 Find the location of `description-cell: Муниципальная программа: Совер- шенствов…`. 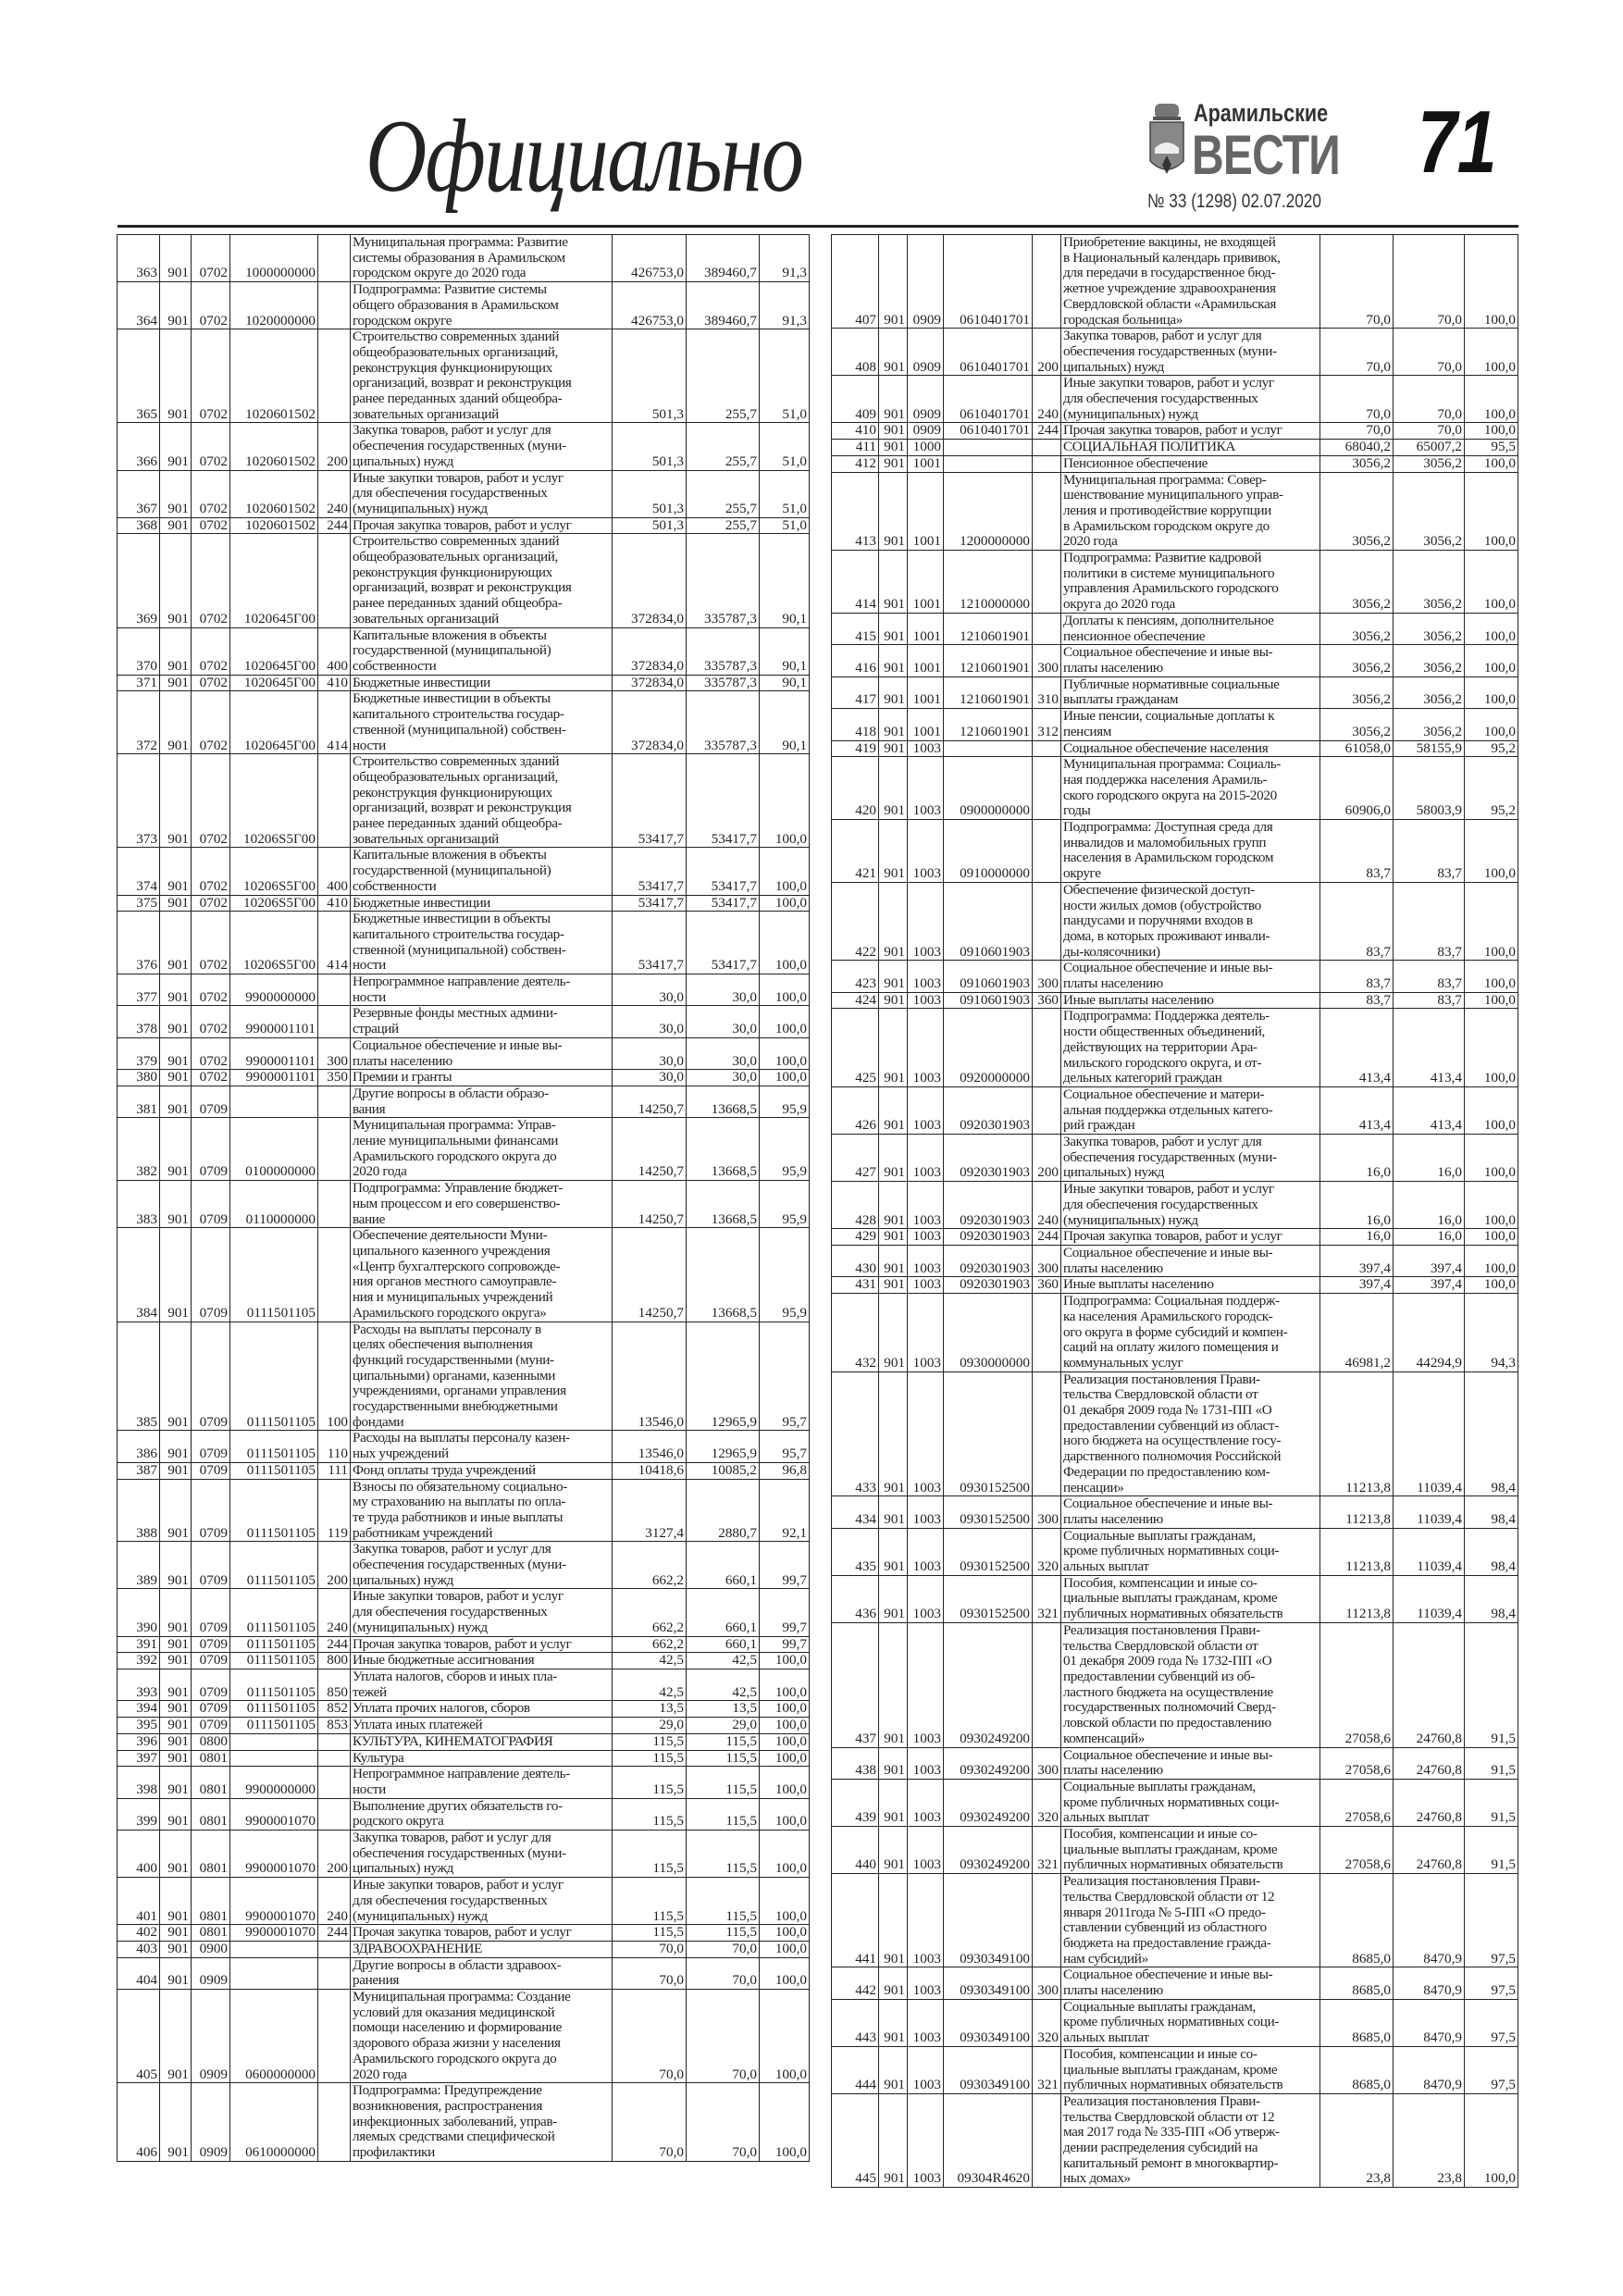

description-cell: Муниципальная программа: Совер- шенствов… is located at coordinates (1190, 512).